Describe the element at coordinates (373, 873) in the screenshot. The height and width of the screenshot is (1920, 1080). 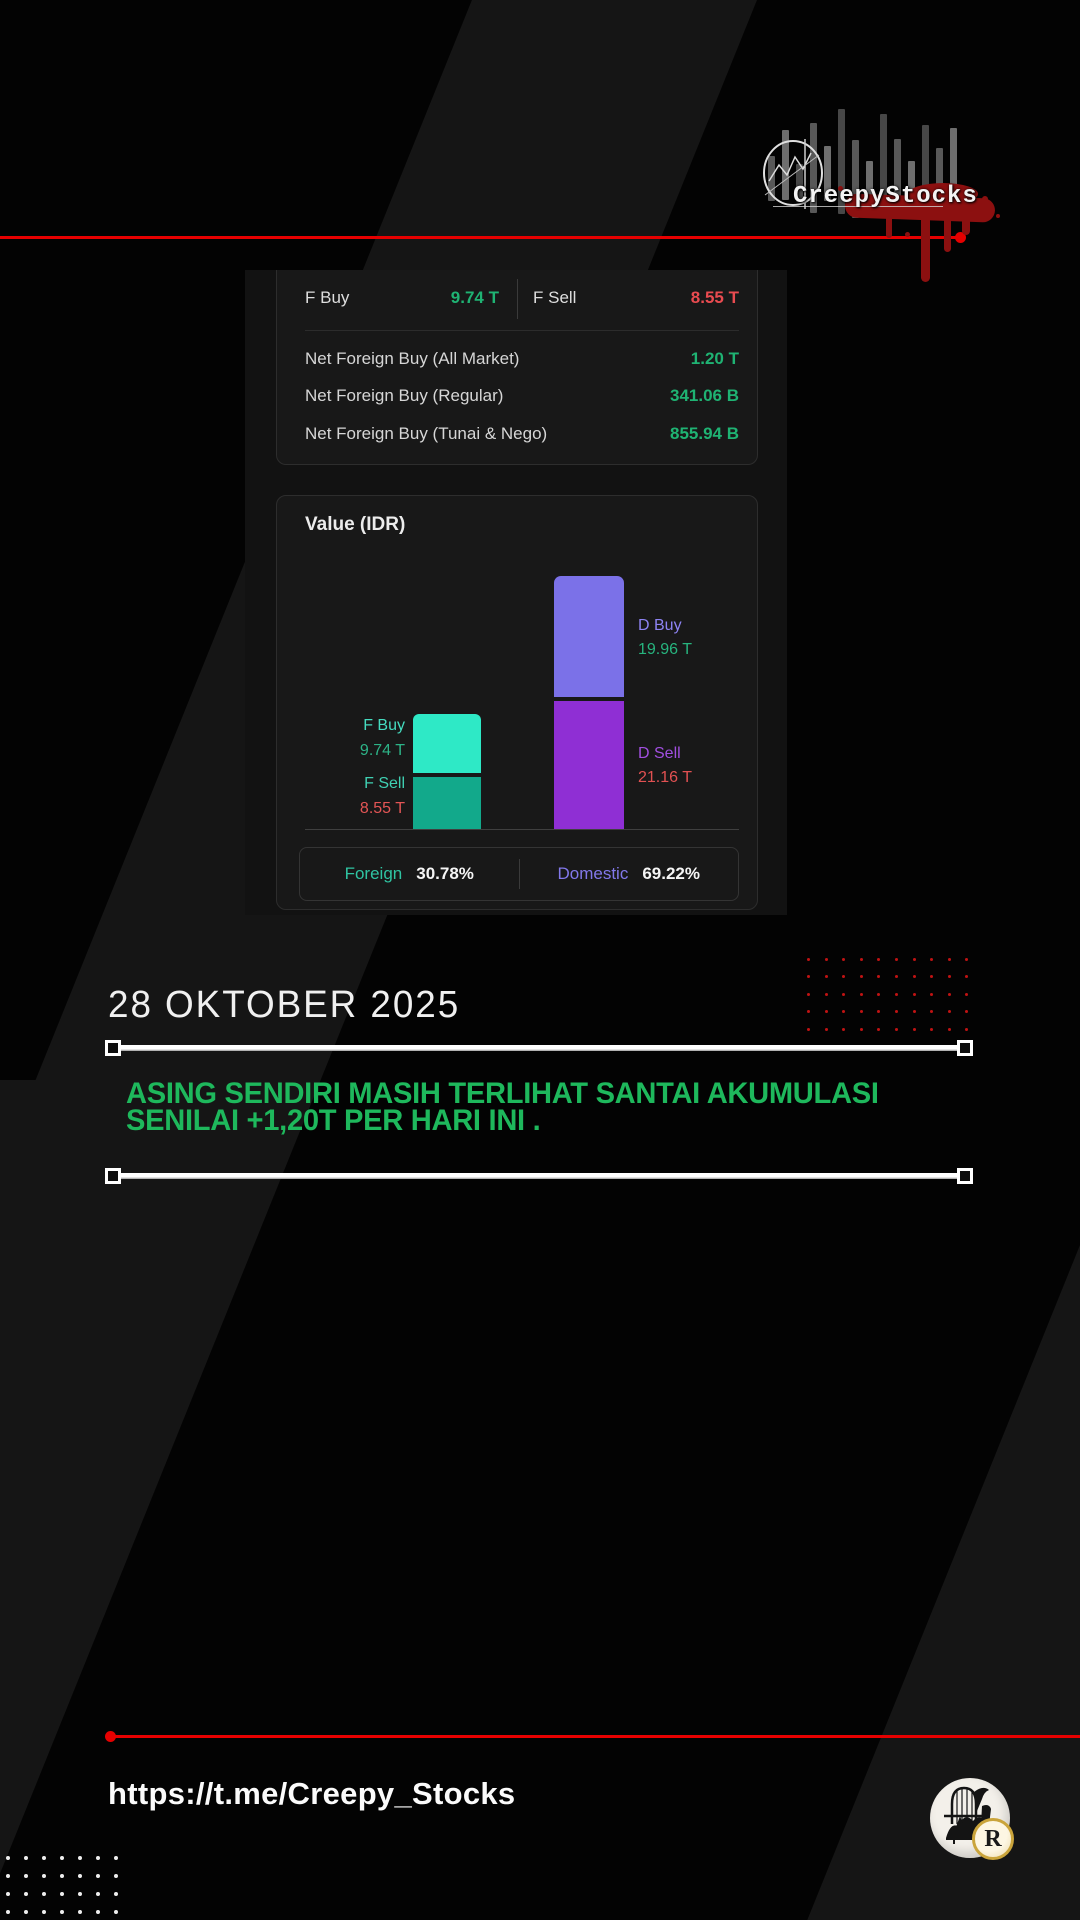
I see `foreign-label: Foreign` at that location.